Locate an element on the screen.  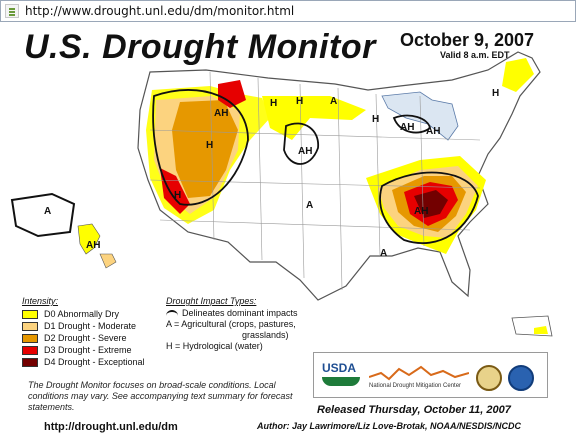
boundary-curve-icon is located at coordinates (172, 313).